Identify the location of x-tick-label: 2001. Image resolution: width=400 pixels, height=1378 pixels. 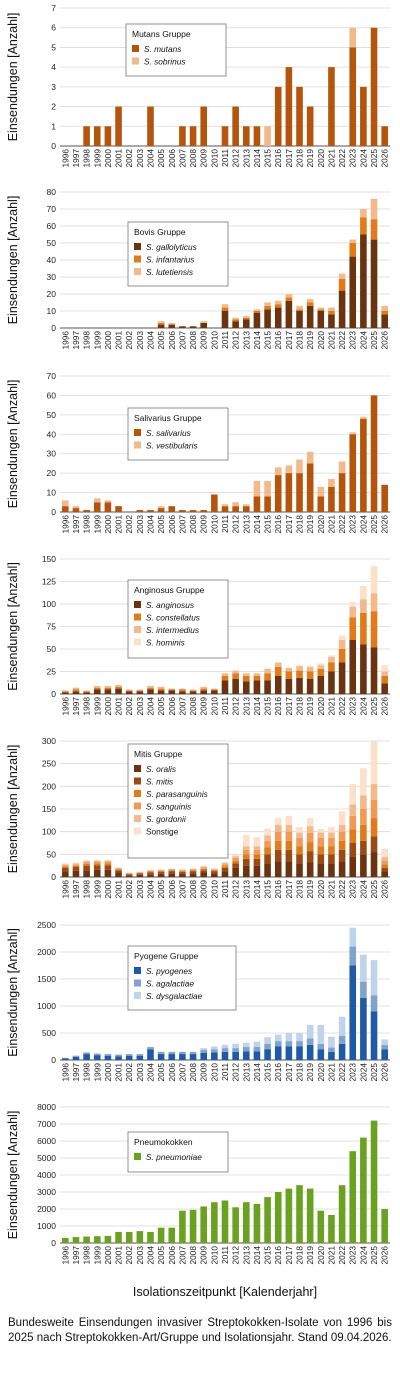
(119, 158).